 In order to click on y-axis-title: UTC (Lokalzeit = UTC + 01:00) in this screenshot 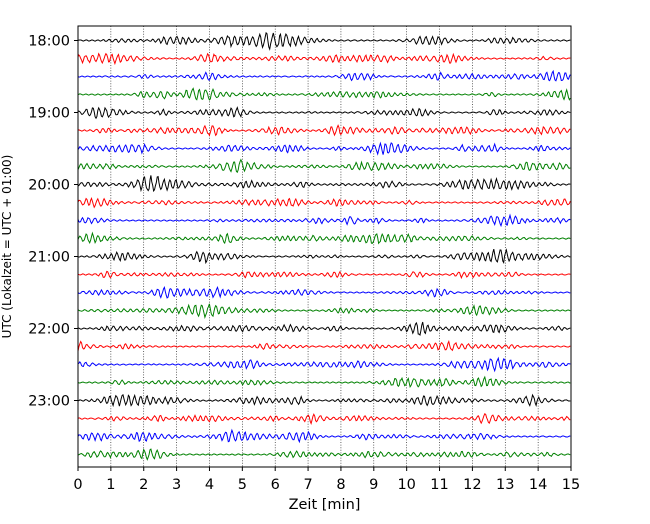, I will do `click(7, 247)`.